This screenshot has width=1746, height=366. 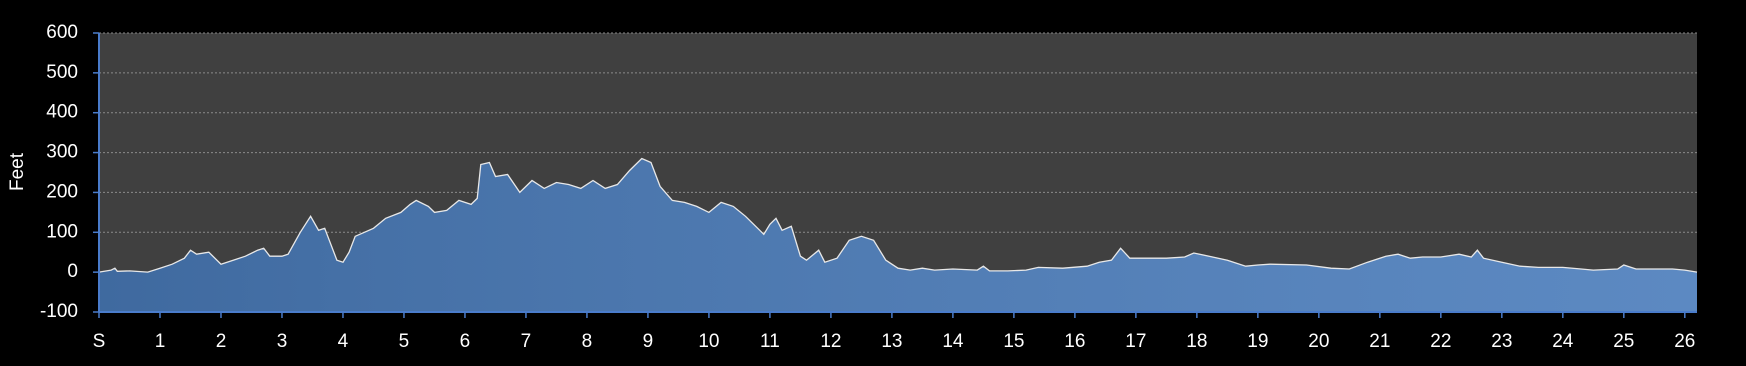 What do you see at coordinates (465, 341) in the screenshot?
I see `x-tick-label: 6` at bounding box center [465, 341].